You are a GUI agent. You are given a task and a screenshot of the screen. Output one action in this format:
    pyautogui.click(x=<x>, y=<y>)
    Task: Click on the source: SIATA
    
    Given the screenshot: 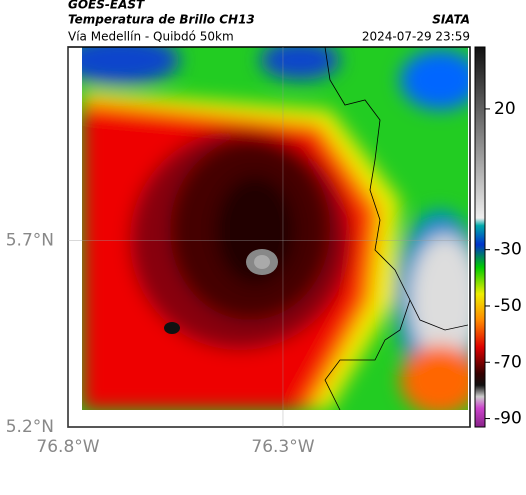 What is the action you would take?
    pyautogui.click(x=451, y=20)
    